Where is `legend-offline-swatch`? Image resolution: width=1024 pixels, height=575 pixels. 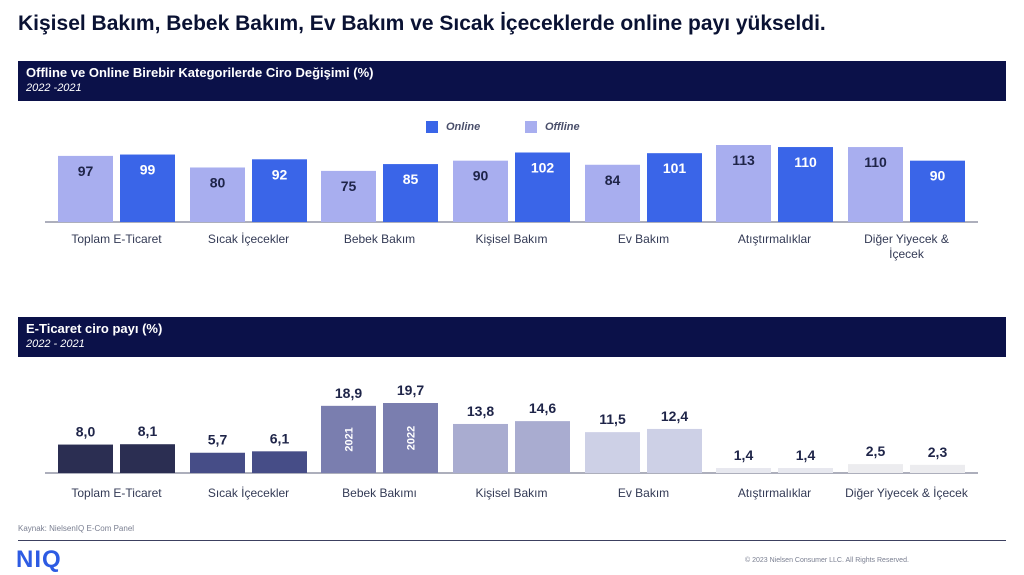 legend-offline-swatch is located at coordinates (531, 127).